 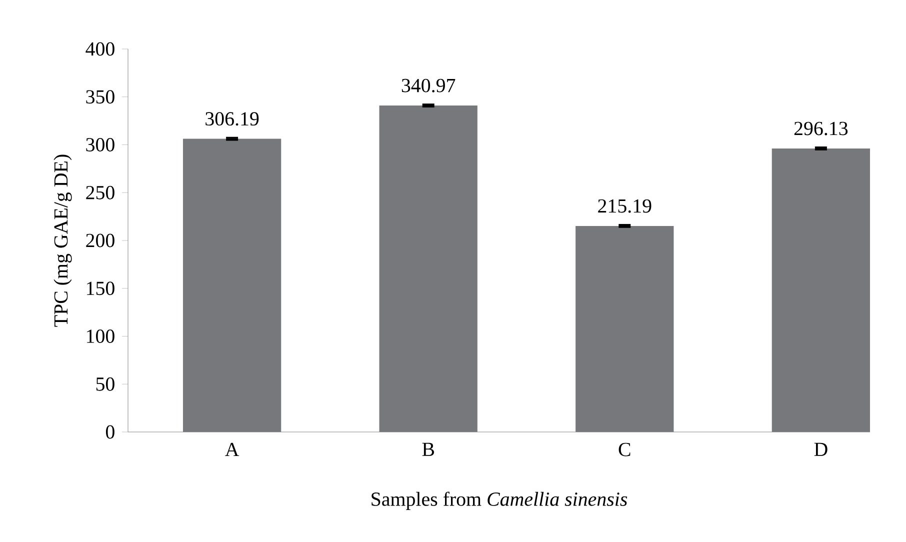 I want to click on data-label: 340.97, so click(x=429, y=85).